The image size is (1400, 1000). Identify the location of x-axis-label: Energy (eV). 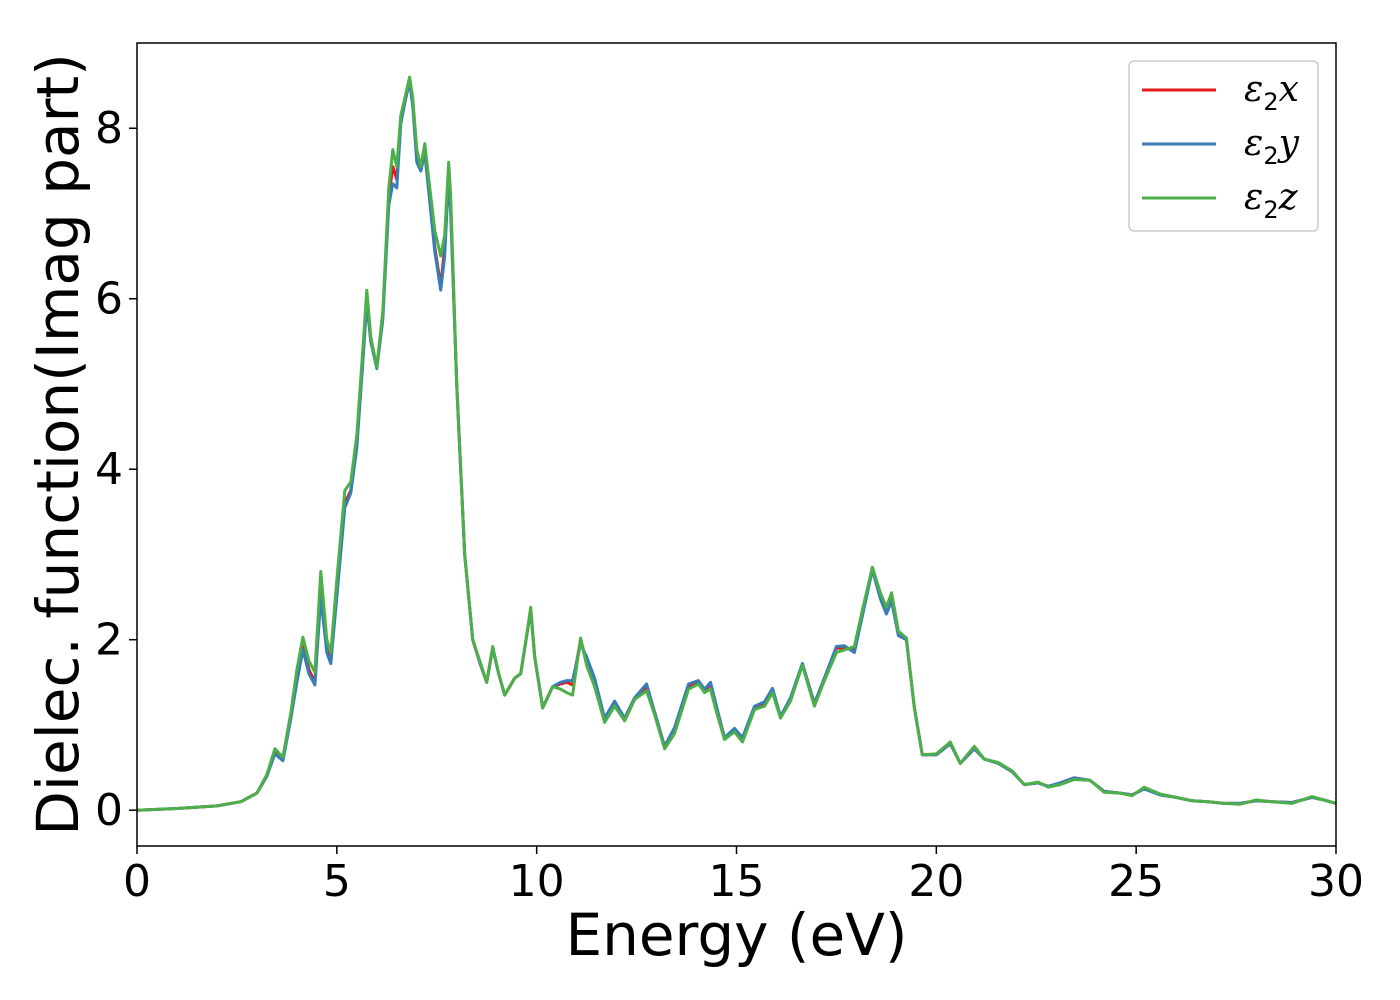
(736, 935).